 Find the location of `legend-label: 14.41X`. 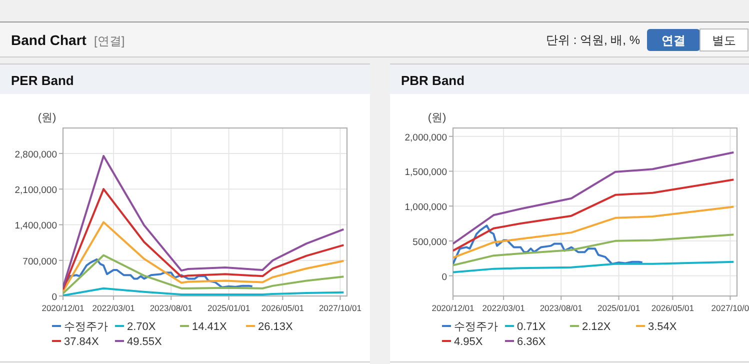

legend-label: 14.41X is located at coordinates (210, 327).